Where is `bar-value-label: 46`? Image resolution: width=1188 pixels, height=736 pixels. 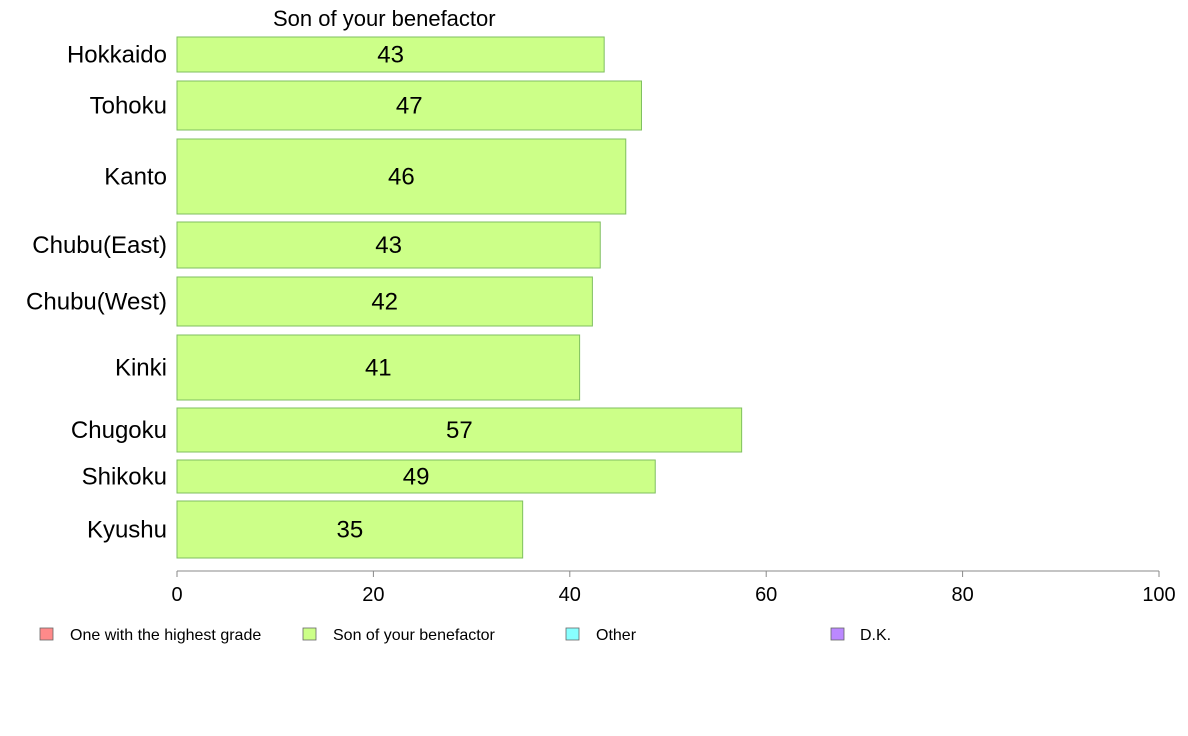
bar-value-label: 46 is located at coordinates (401, 177).